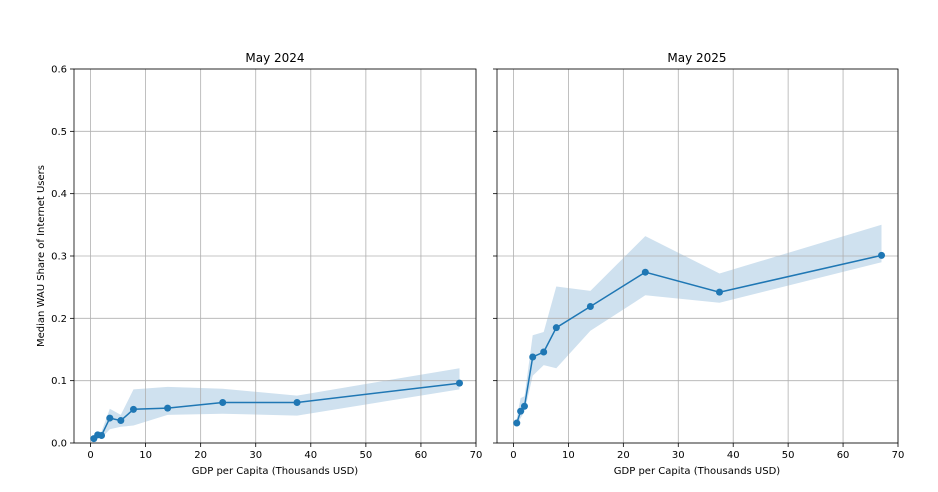 The image size is (938, 492). Describe the element at coordinates (59, 70) in the screenshot. I see `y-tick-label: 0.6` at that location.